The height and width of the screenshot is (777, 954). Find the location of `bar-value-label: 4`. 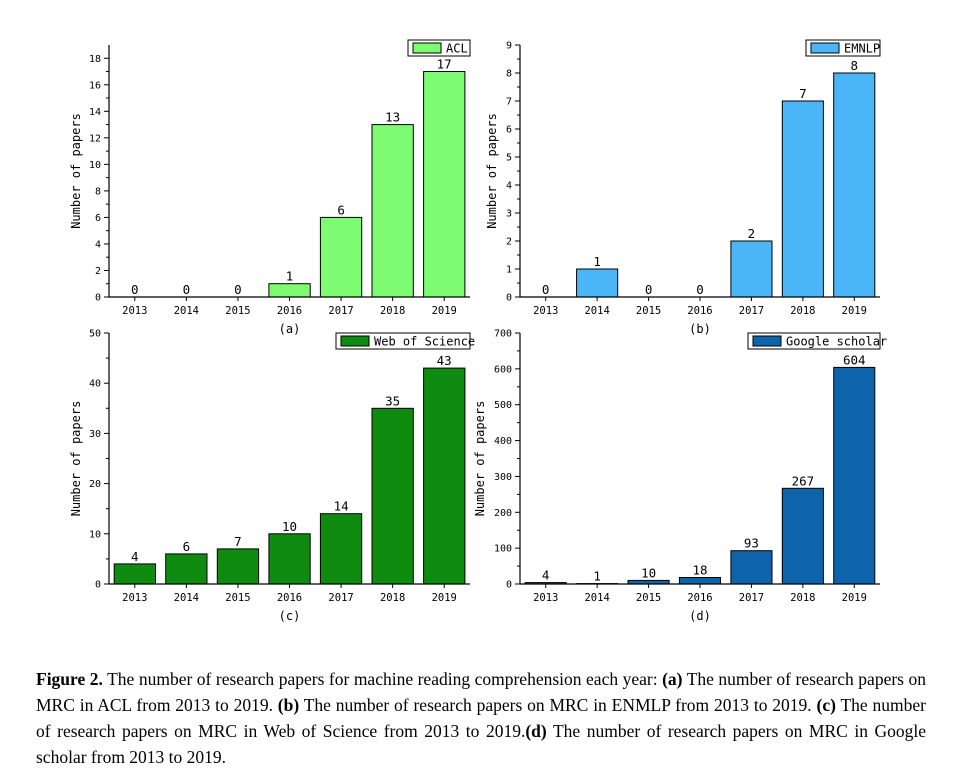

bar-value-label: 4 is located at coordinates (546, 575).